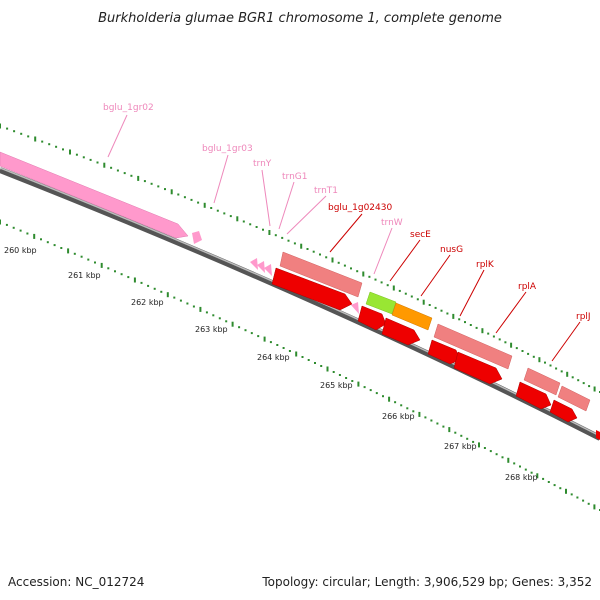 The height and width of the screenshot is (600, 600). What do you see at coordinates (262, 164) in the screenshot?
I see `label-trnY: trnY` at bounding box center [262, 164].